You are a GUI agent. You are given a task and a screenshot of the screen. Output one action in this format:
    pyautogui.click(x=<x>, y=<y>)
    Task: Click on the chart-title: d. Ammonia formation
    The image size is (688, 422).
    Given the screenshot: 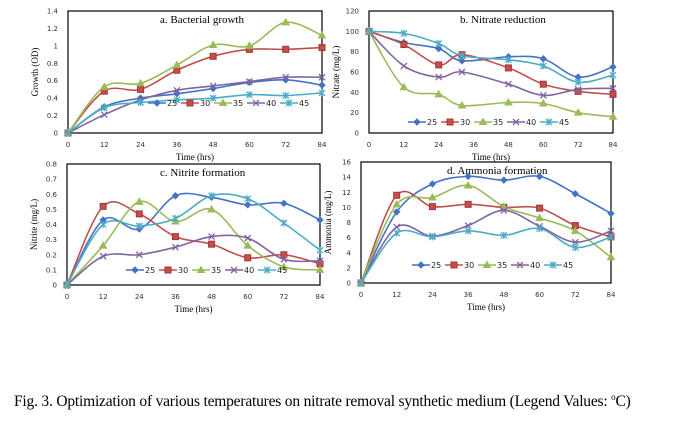 What is the action you would take?
    pyautogui.click(x=497, y=171)
    